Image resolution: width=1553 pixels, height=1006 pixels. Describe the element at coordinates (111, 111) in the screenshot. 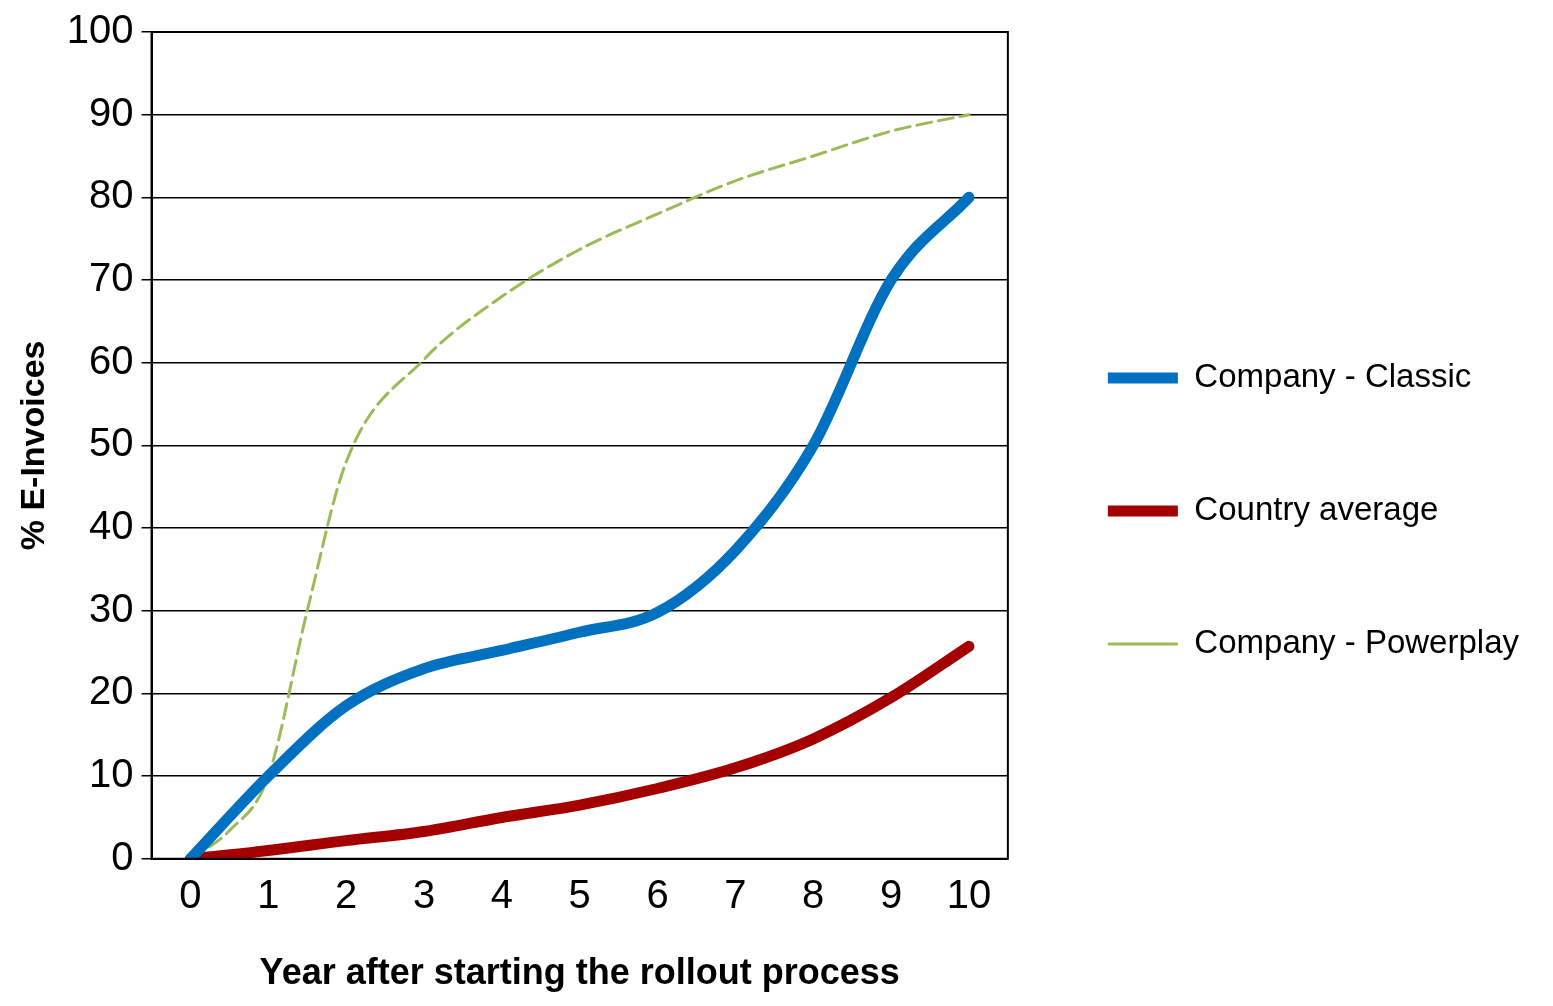

I see `y-tick-label: 90` at that location.